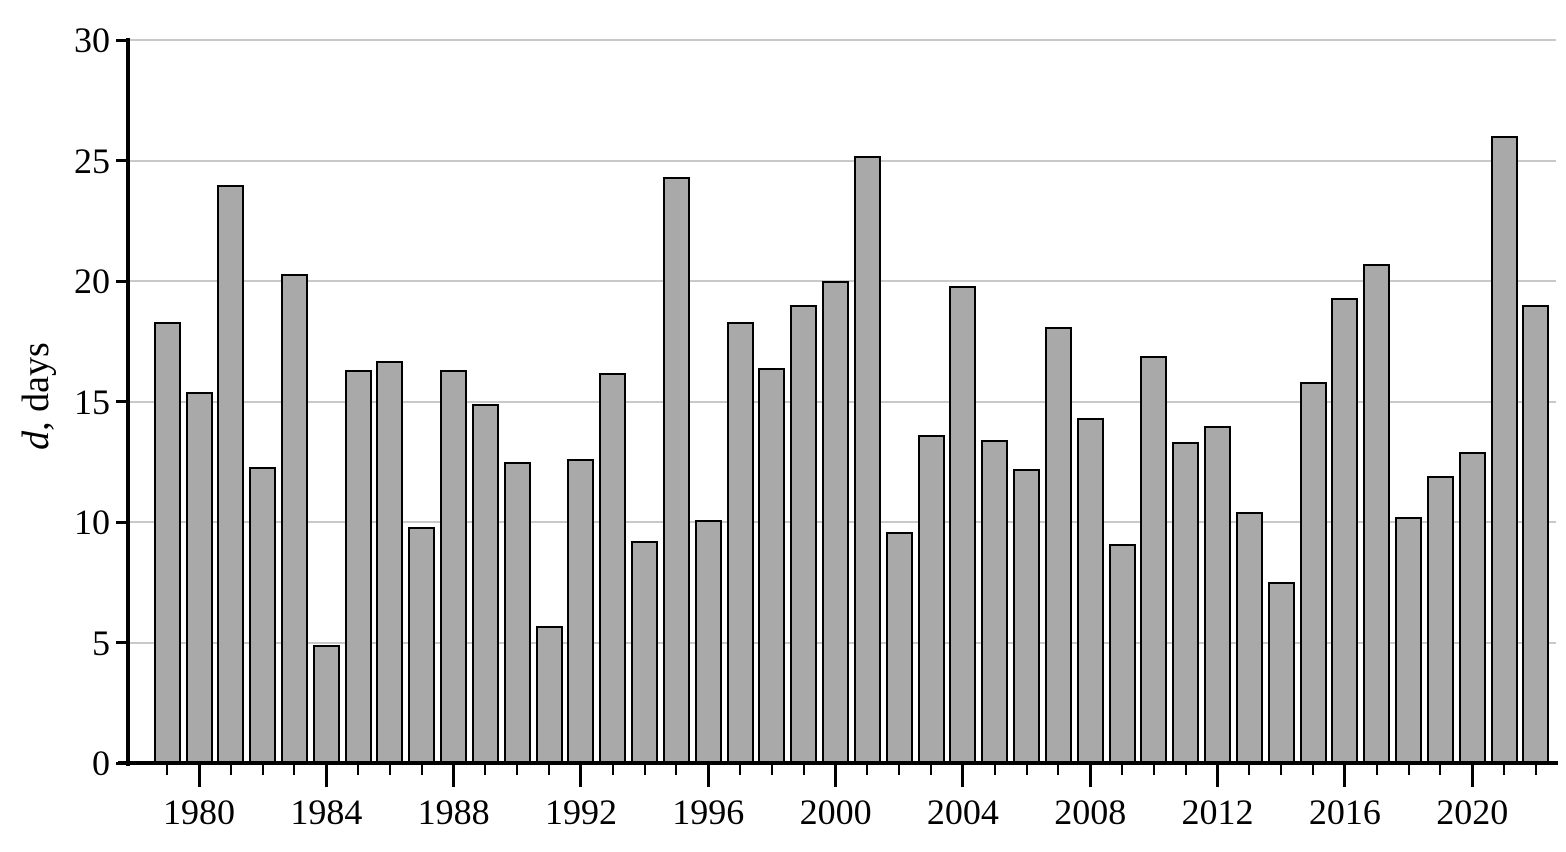  What do you see at coordinates (580, 812) in the screenshot?
I see `x-tick-label-1992: 1992` at bounding box center [580, 812].